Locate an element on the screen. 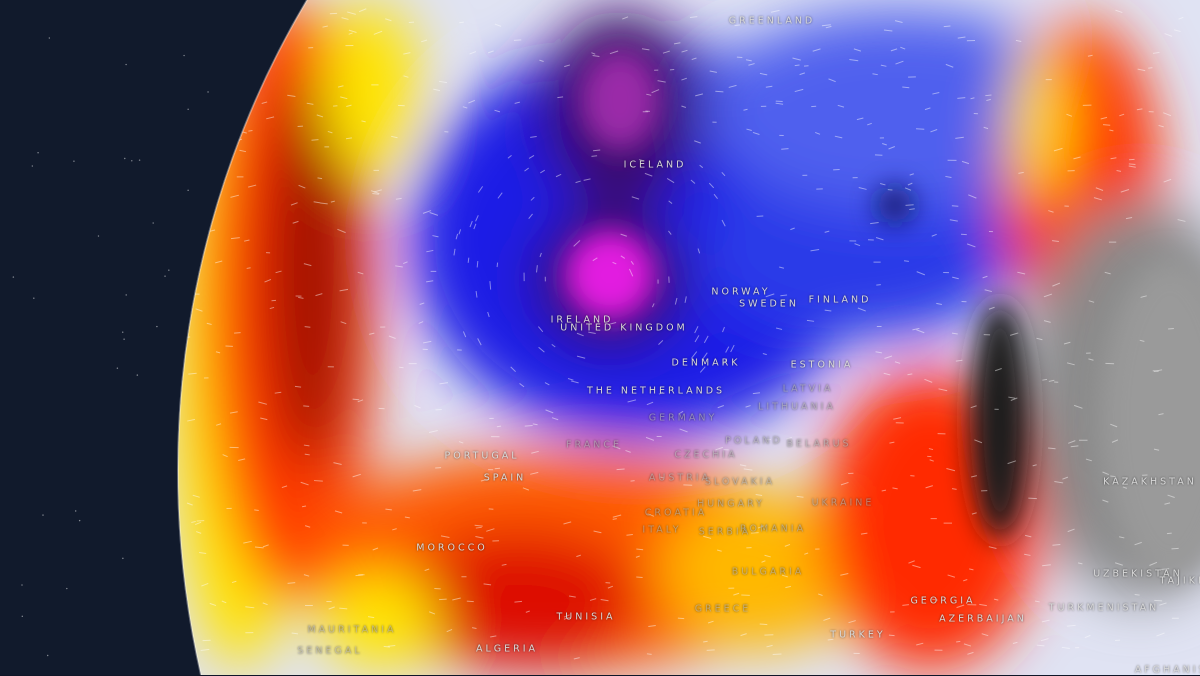 This screenshot has height=676, width=1200. country-label: CROATIA is located at coordinates (676, 513).